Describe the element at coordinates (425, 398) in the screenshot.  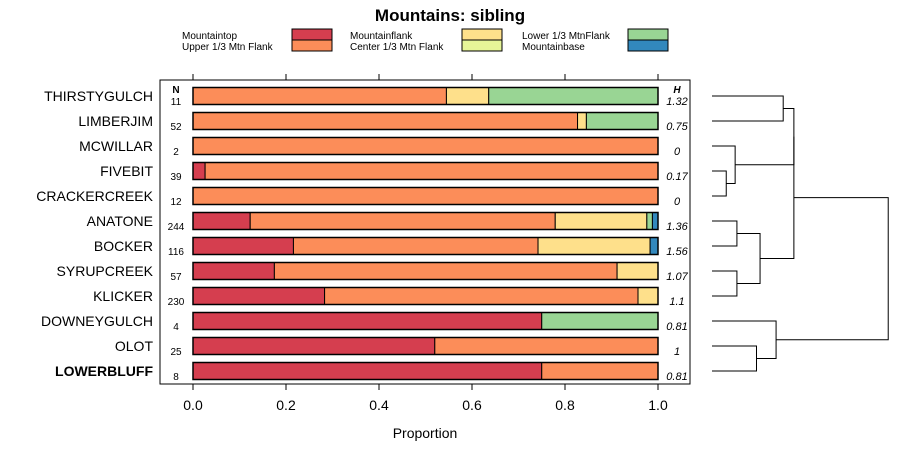
I see `x-axis: 0.0 0.2 0.4 0.6 0.8 1.0` at that location.